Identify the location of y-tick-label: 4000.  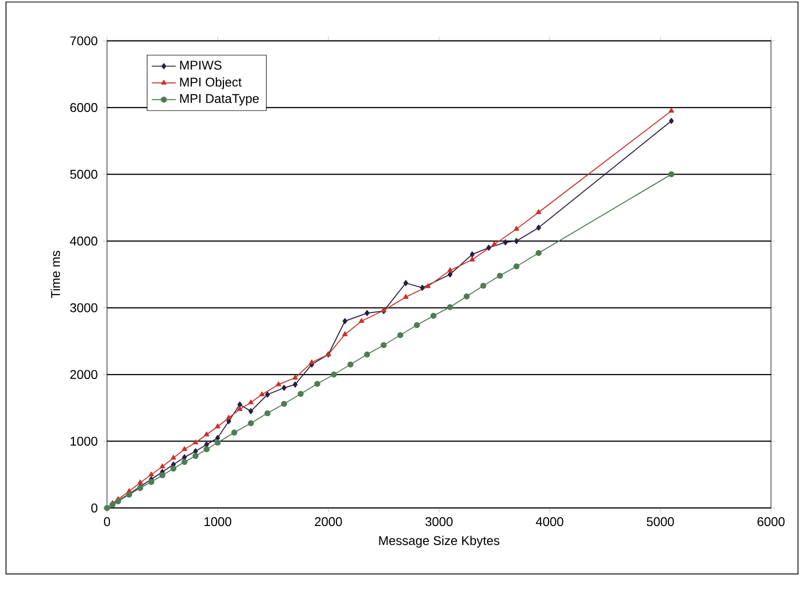
(84, 241).